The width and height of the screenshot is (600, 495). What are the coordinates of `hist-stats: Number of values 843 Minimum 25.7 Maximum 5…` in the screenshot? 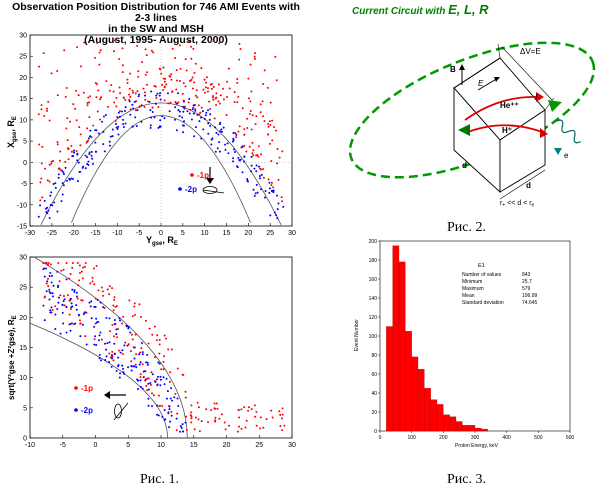 It's located at (500, 289).